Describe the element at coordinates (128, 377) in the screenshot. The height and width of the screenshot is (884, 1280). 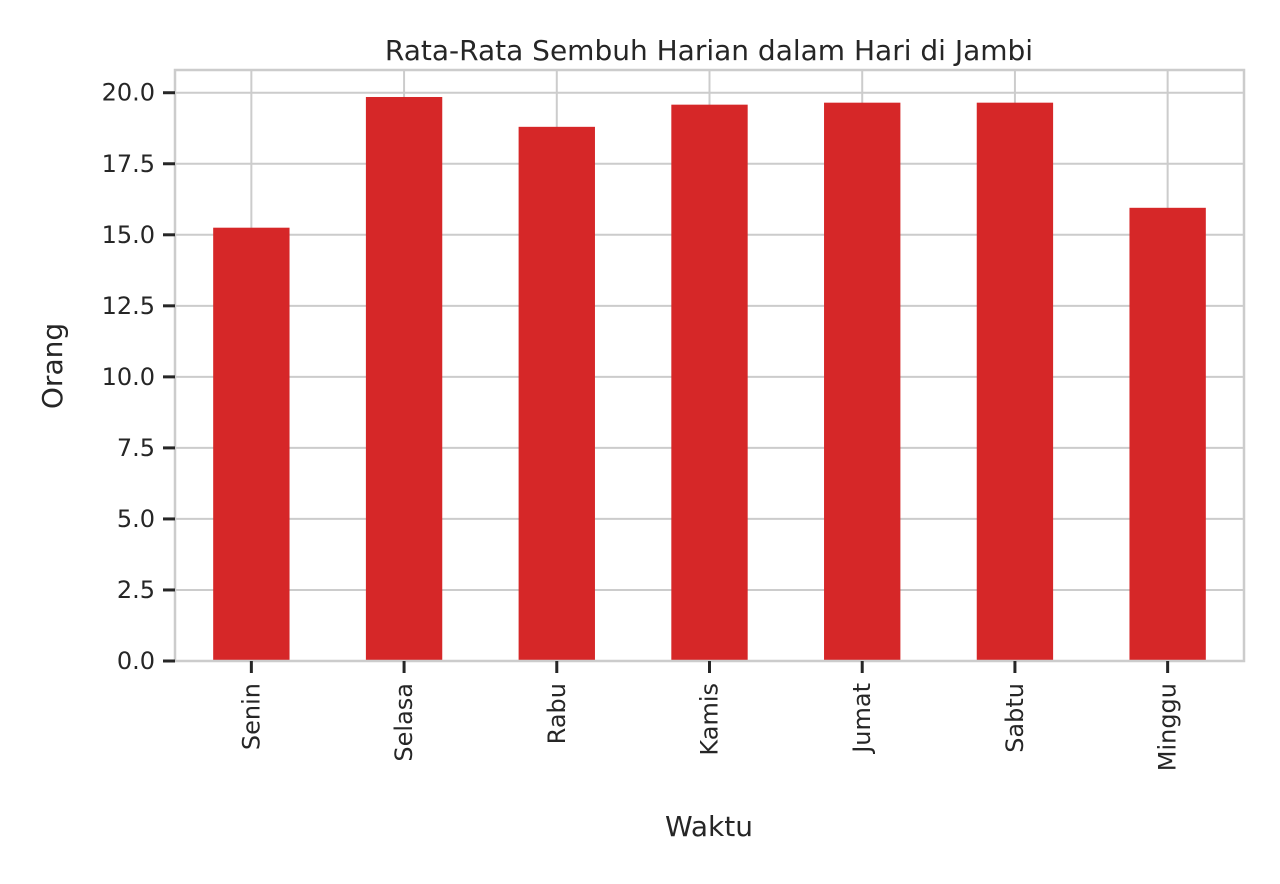
I see `y-tick-label: 10.0` at that location.